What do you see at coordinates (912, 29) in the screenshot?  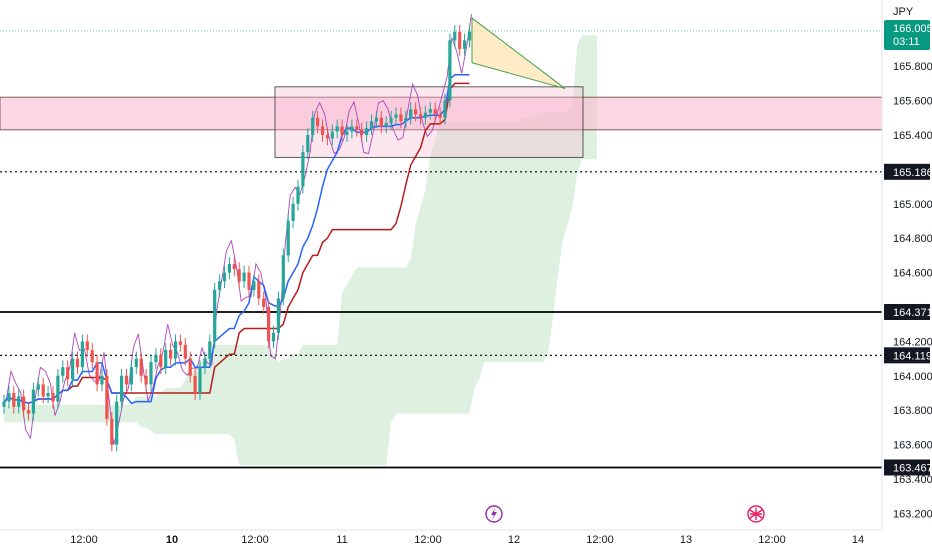 I see `current-price-value: 166.005` at bounding box center [912, 29].